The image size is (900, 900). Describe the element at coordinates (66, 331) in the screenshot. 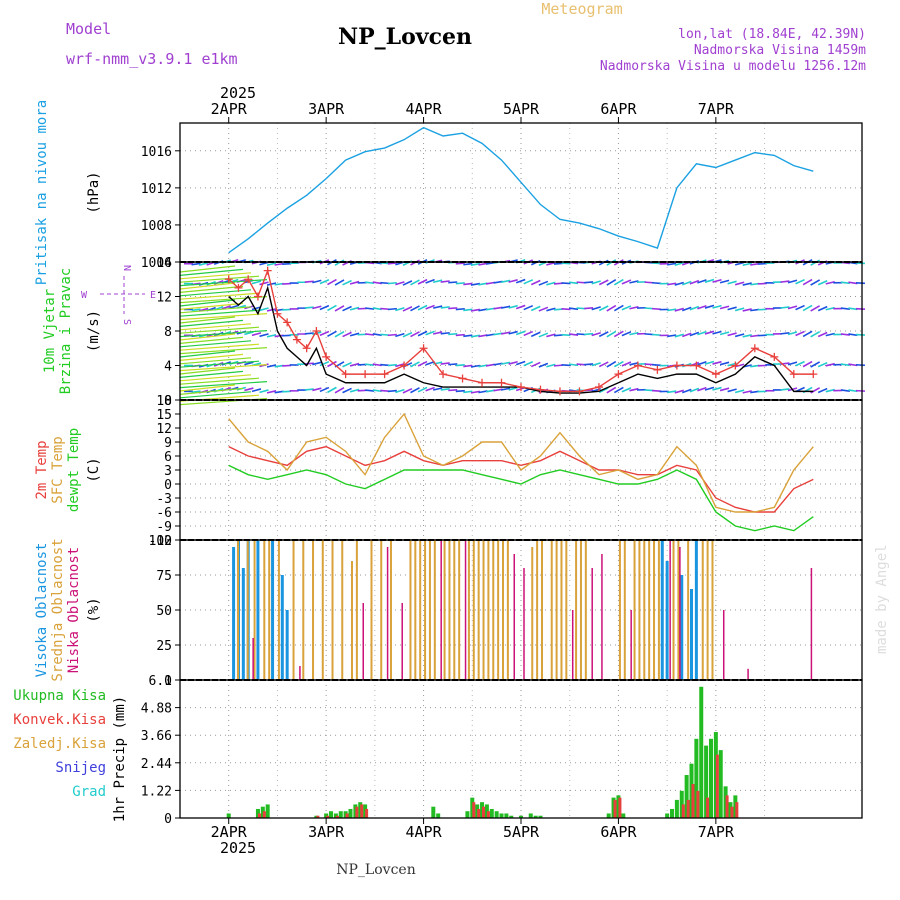

I see `side-label: Brzina i Pravac` at that location.